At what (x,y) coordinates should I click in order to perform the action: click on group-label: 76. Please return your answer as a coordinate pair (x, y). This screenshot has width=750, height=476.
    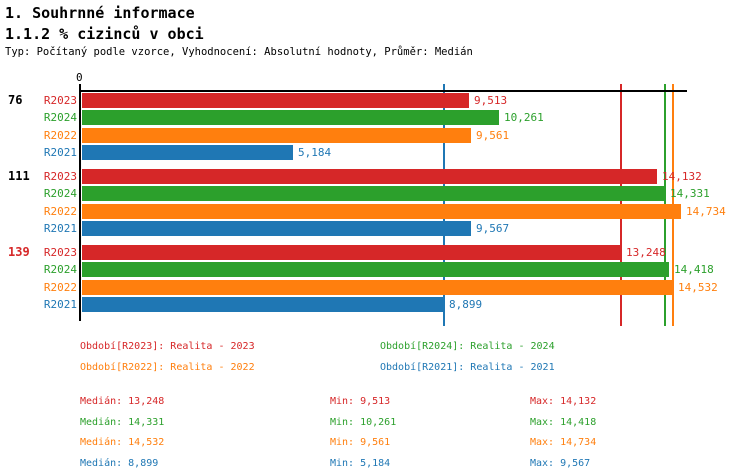
    Looking at the image, I should click on (15, 100).